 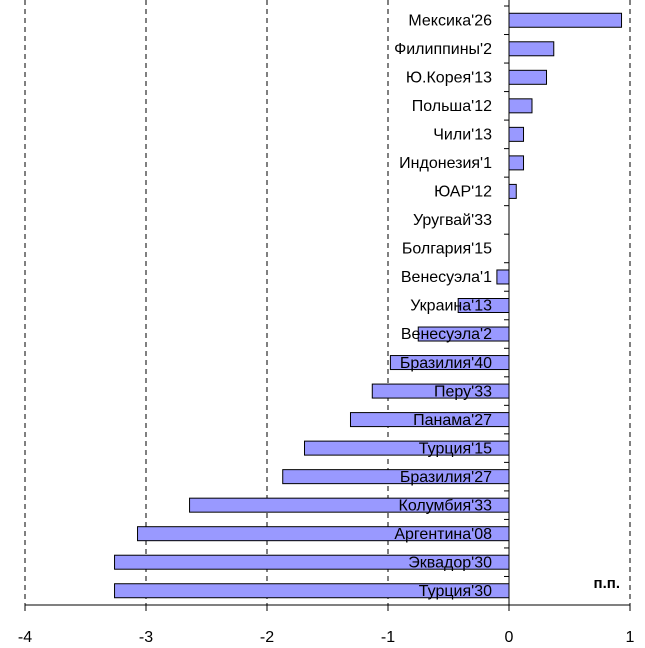 I want to click on category-label: Венесуэла'2, so click(x=446, y=334).